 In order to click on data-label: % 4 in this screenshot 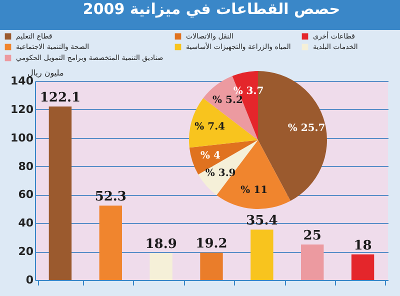, I will do `click(210, 156)`.